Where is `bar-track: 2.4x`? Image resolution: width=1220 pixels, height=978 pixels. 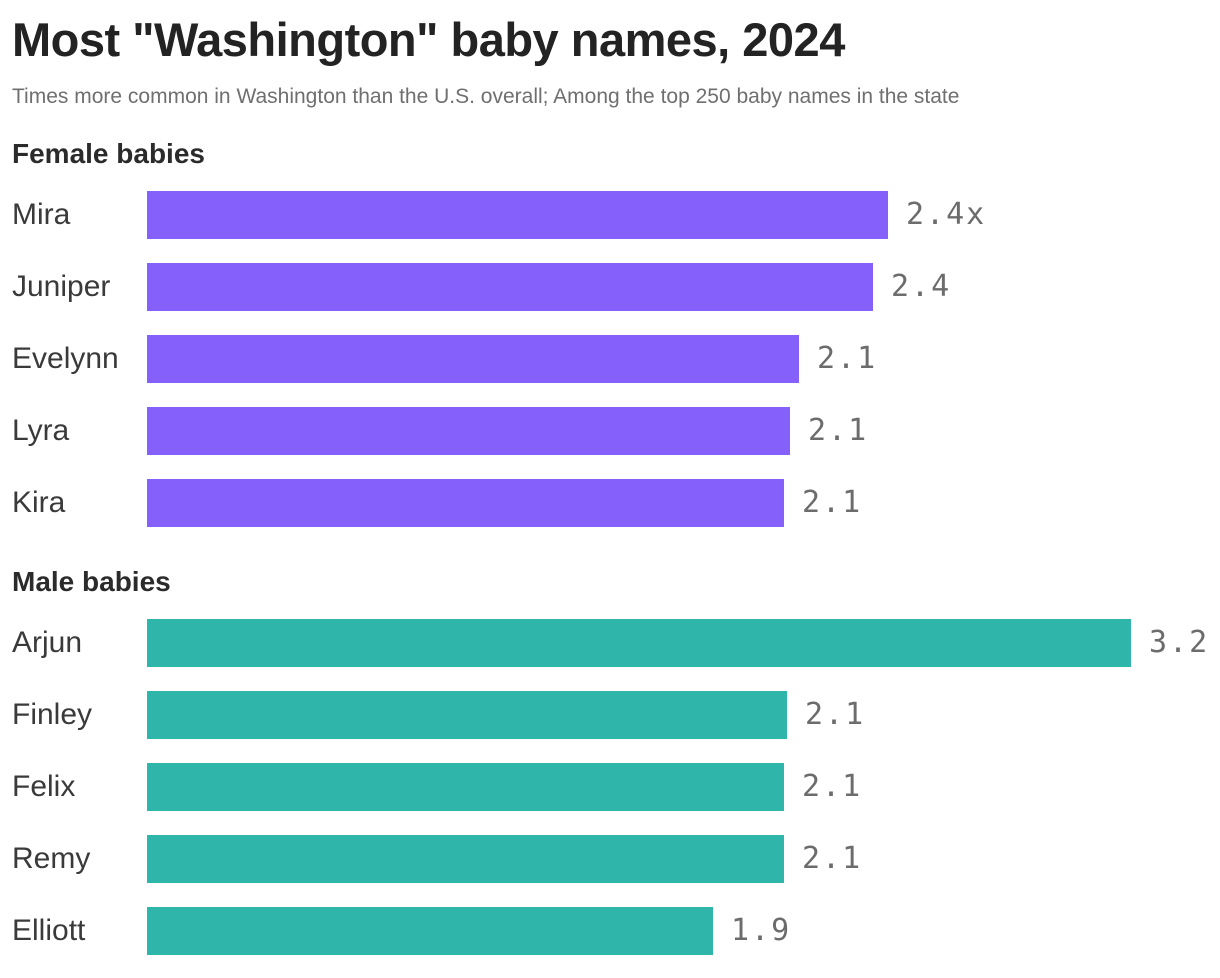 bar-track: 2.4x is located at coordinates (677, 214).